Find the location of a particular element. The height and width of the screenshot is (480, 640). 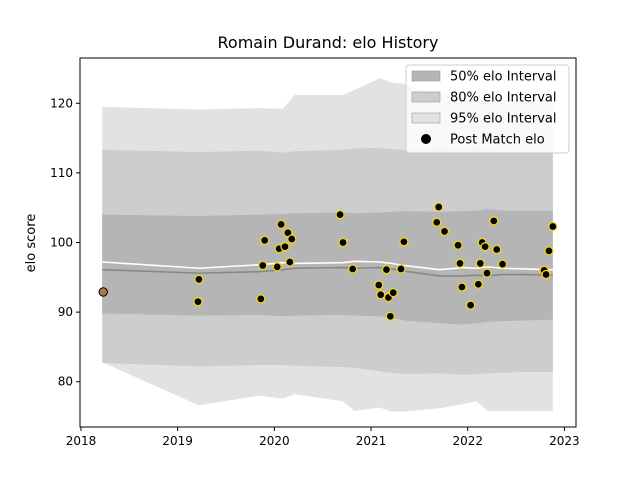

legend-label-0: 50% elo Interval is located at coordinates (503, 77).